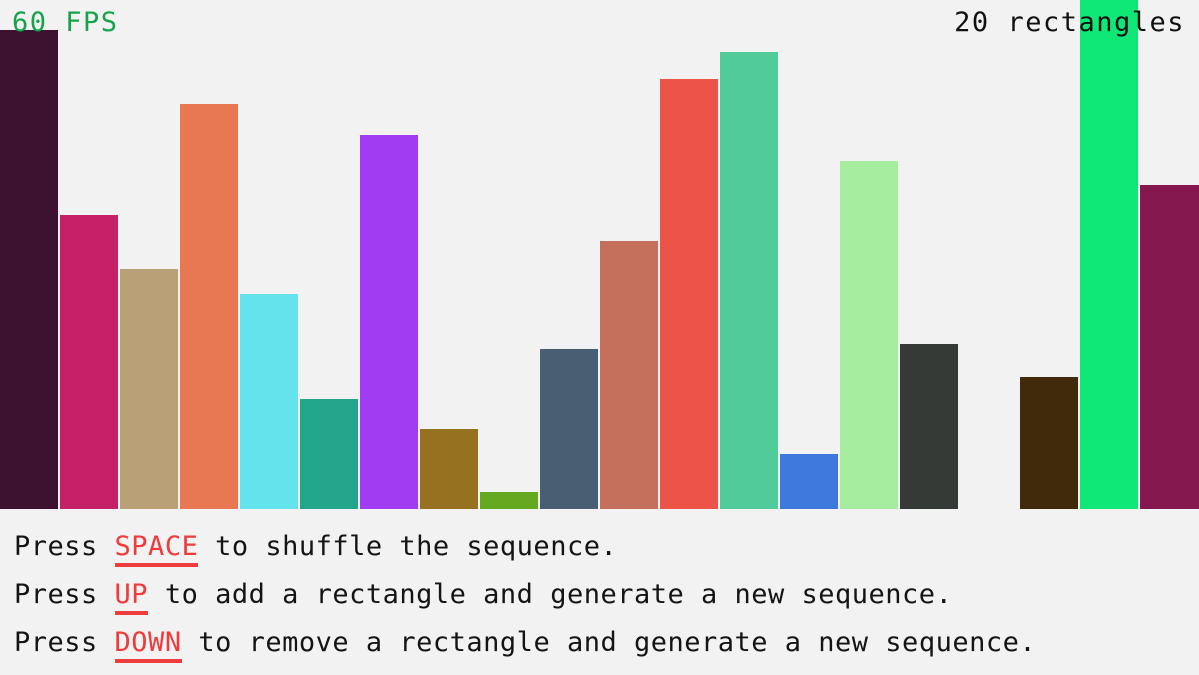 Image resolution: width=1199 pixels, height=675 pixels. I want to click on fps-counter: 60 FPS, so click(65, 22).